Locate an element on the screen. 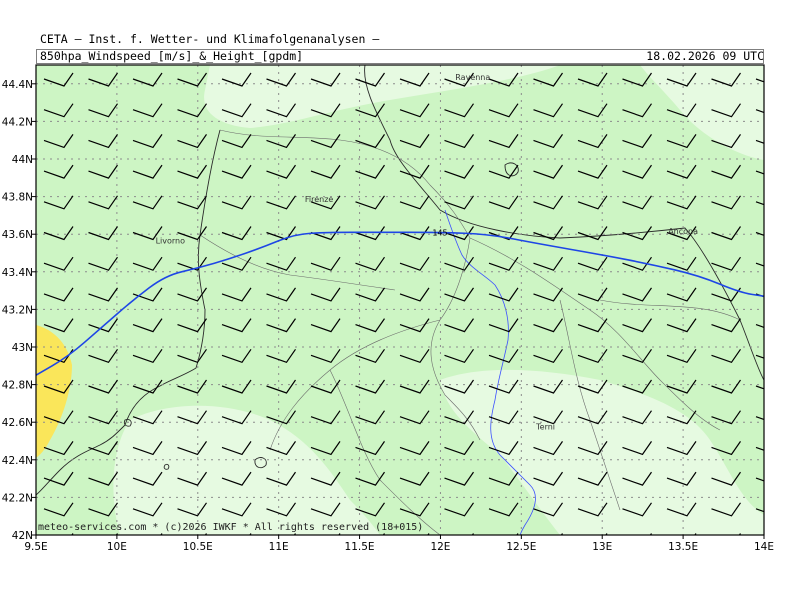  lat-tick-label: 44.2N is located at coordinates (17, 122).